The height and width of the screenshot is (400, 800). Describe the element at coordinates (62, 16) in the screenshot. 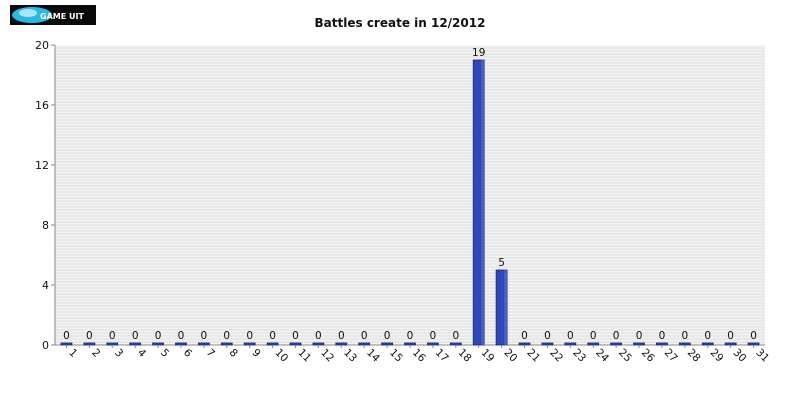

I see `svg-text: GAME UIT` at that location.